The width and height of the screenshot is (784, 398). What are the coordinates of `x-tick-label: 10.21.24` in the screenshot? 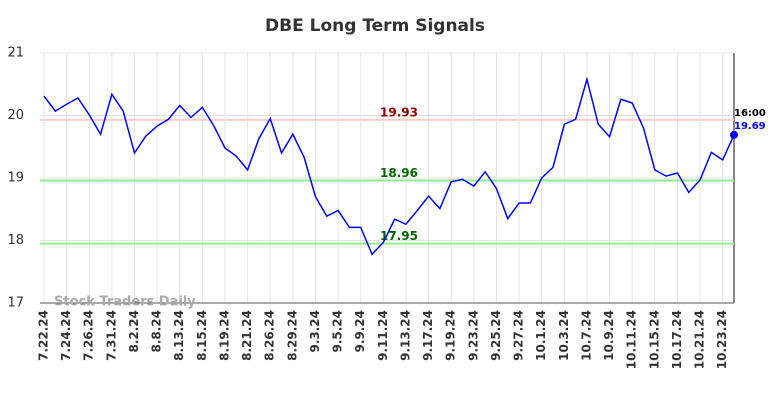 It's located at (700, 339).